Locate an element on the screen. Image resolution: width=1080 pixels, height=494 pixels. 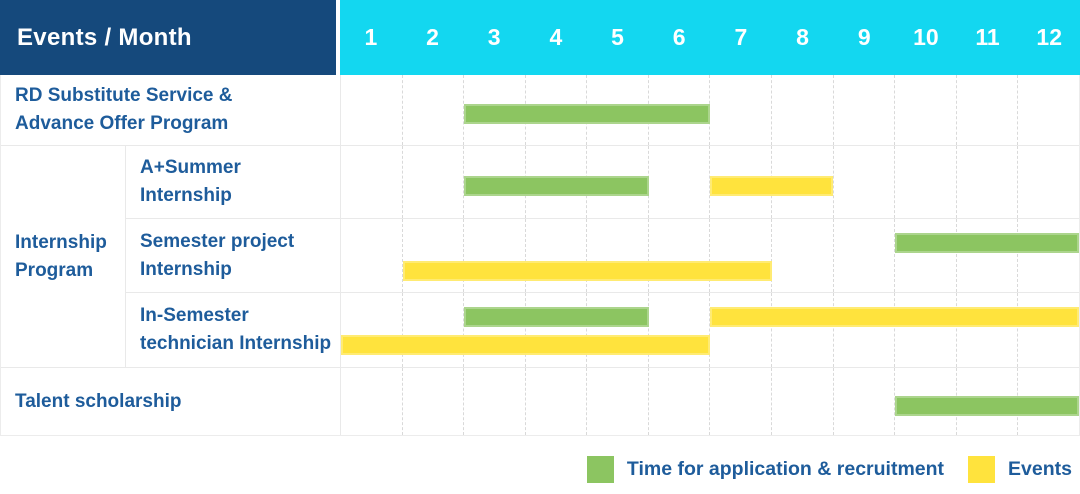
event-label: Talent scholarship is located at coordinates (98, 401).